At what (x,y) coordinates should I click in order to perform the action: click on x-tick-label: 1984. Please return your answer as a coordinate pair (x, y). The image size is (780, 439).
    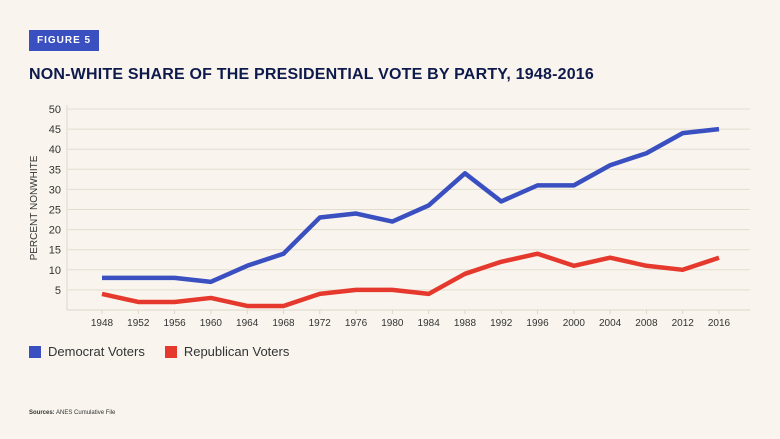
    Looking at the image, I should click on (429, 323).